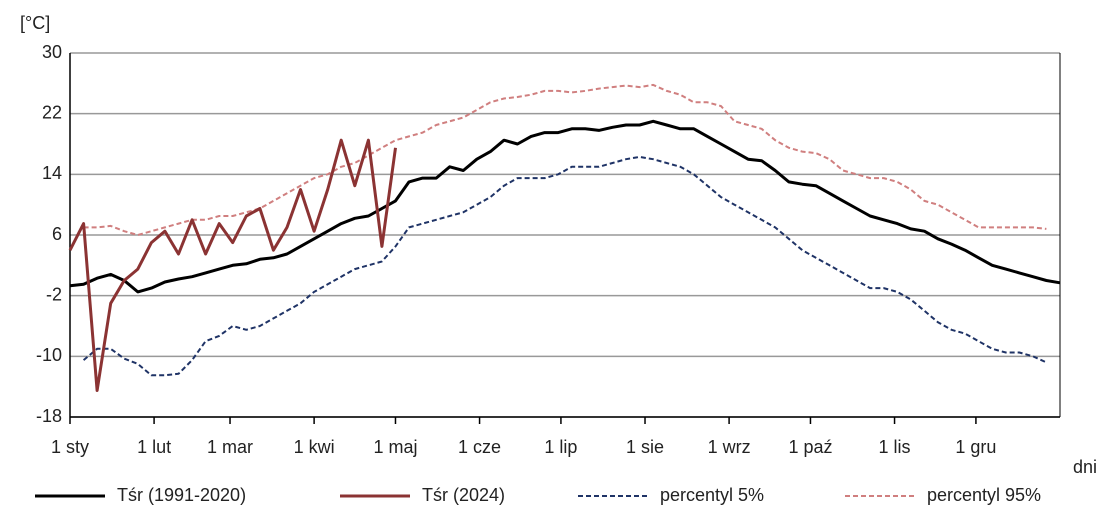  What do you see at coordinates (1085, 467) in the screenshot?
I see `x-axis-label: dni` at bounding box center [1085, 467].